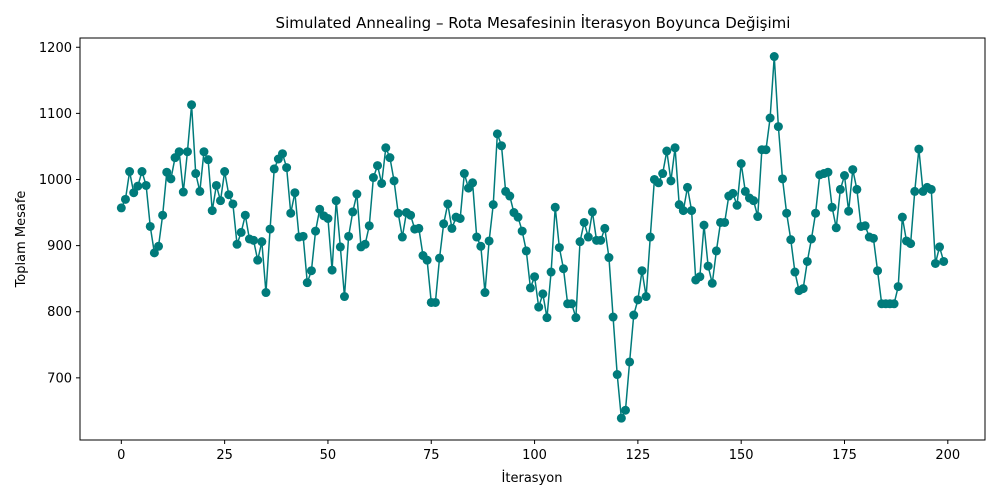  I want to click on x-tick-label: 175, so click(844, 455).